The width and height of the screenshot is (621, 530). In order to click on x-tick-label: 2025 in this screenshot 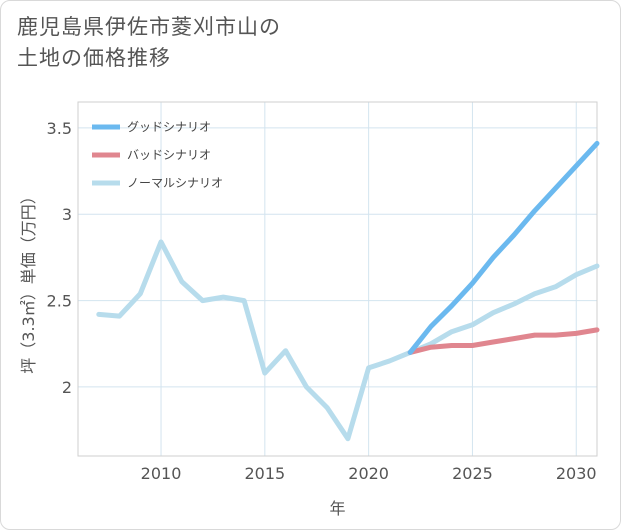, I will do `click(472, 473)`.